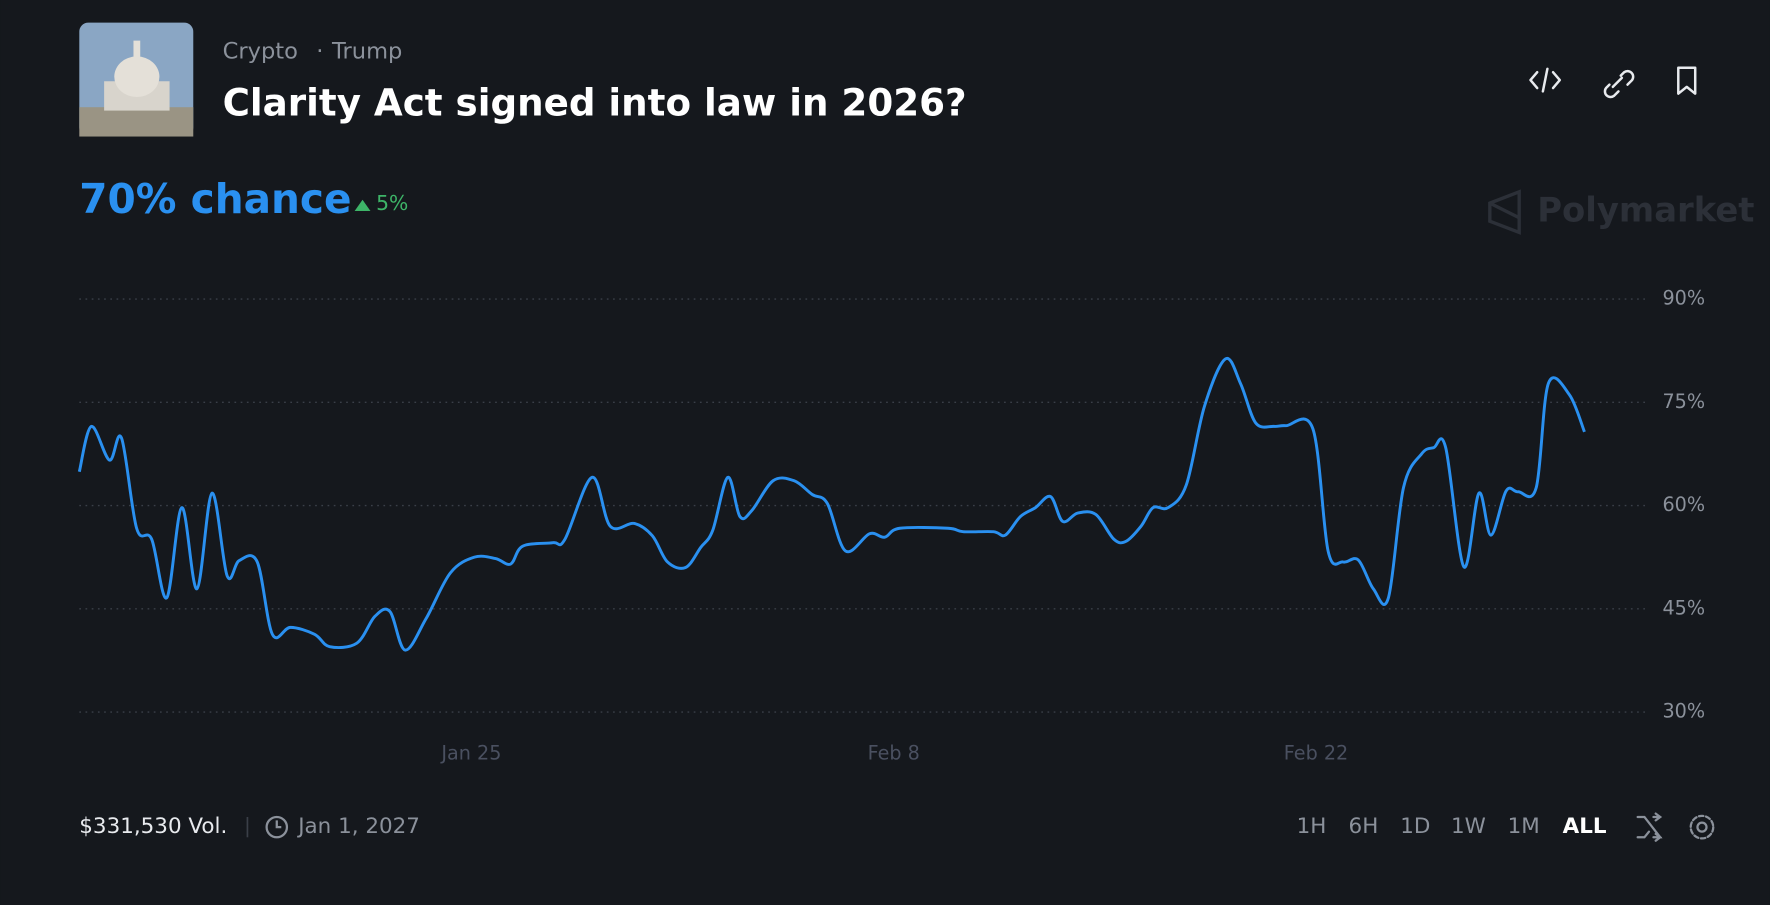 The width and height of the screenshot is (1770, 905). Describe the element at coordinates (260, 51) in the screenshot. I see `category: Crypto` at that location.